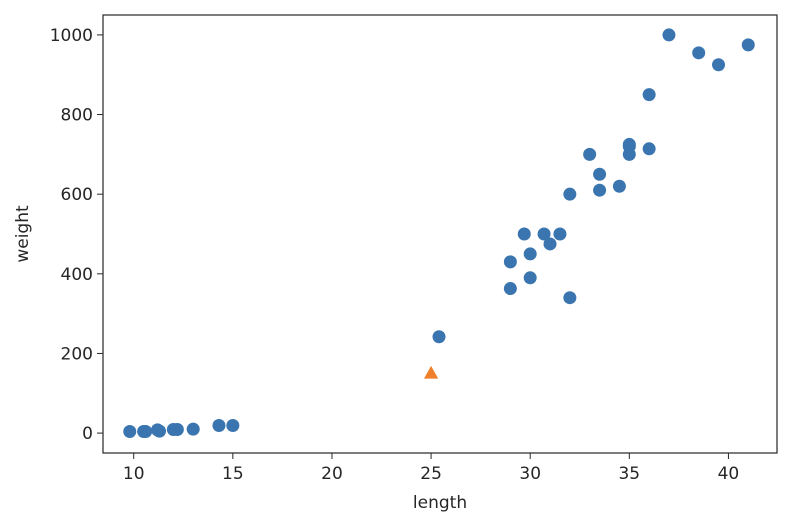 The height and width of the screenshot is (524, 790). What do you see at coordinates (23, 234) in the screenshot?
I see `y-axis-label: weight` at bounding box center [23, 234].